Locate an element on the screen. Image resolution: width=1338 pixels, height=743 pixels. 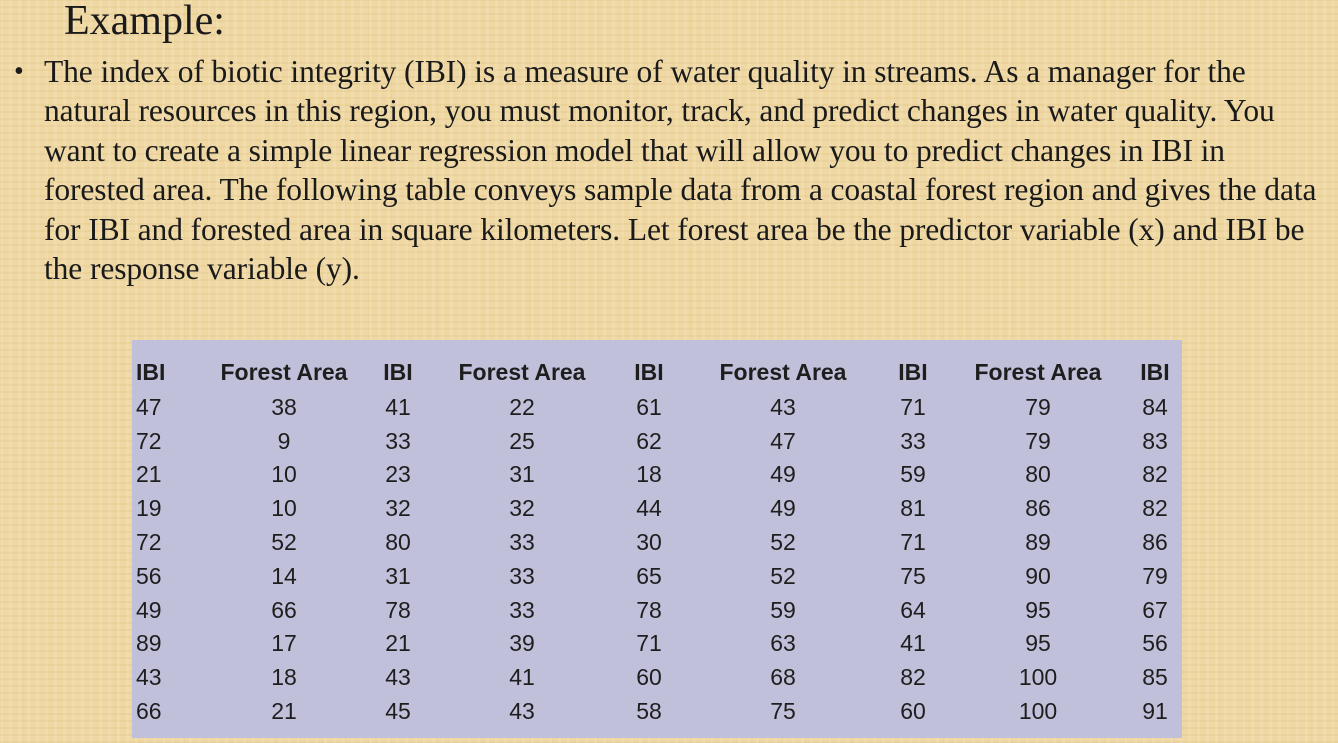
cell-ibi: 89 is located at coordinates (149, 643).